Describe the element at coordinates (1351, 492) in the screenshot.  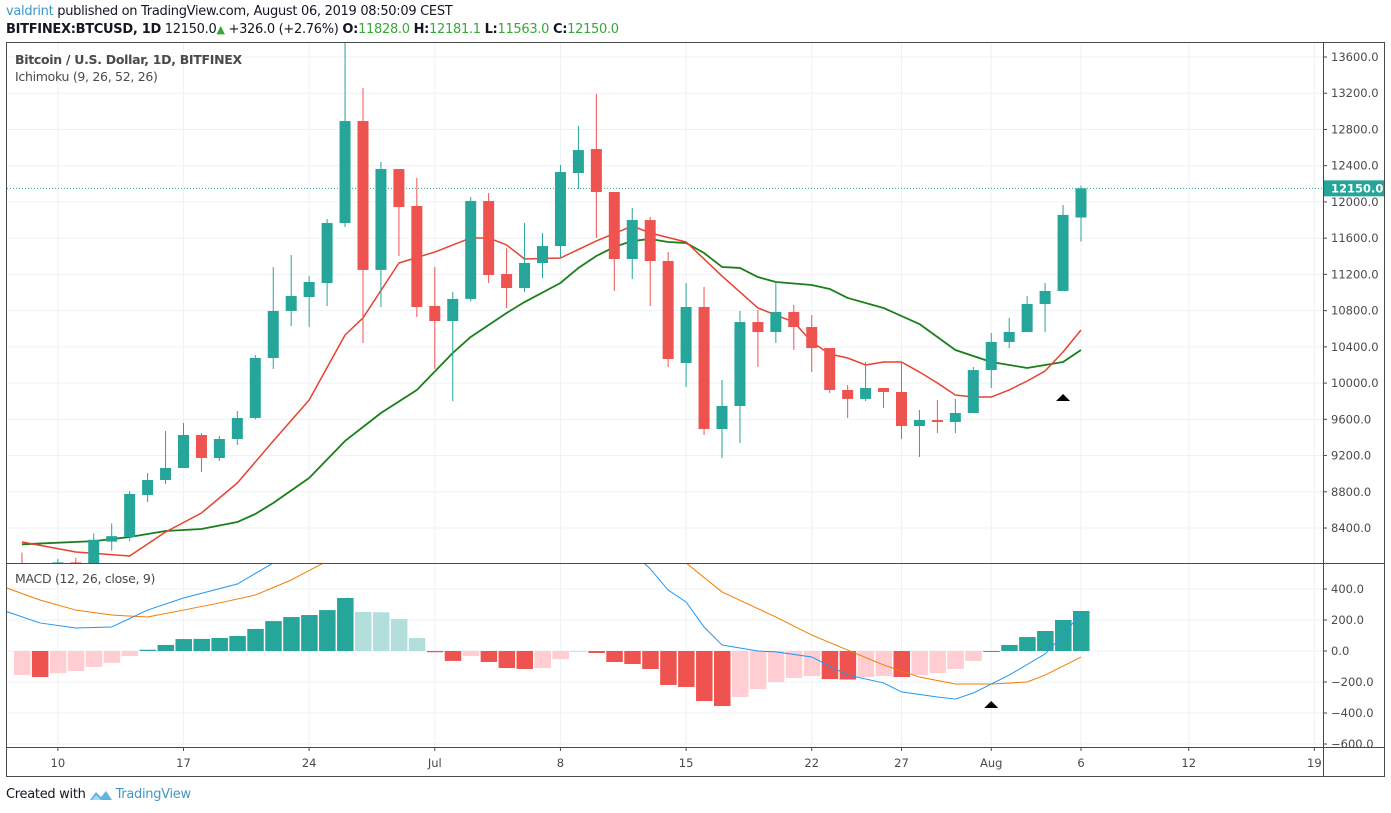
I see `price-tick-label: 8800.0` at that location.